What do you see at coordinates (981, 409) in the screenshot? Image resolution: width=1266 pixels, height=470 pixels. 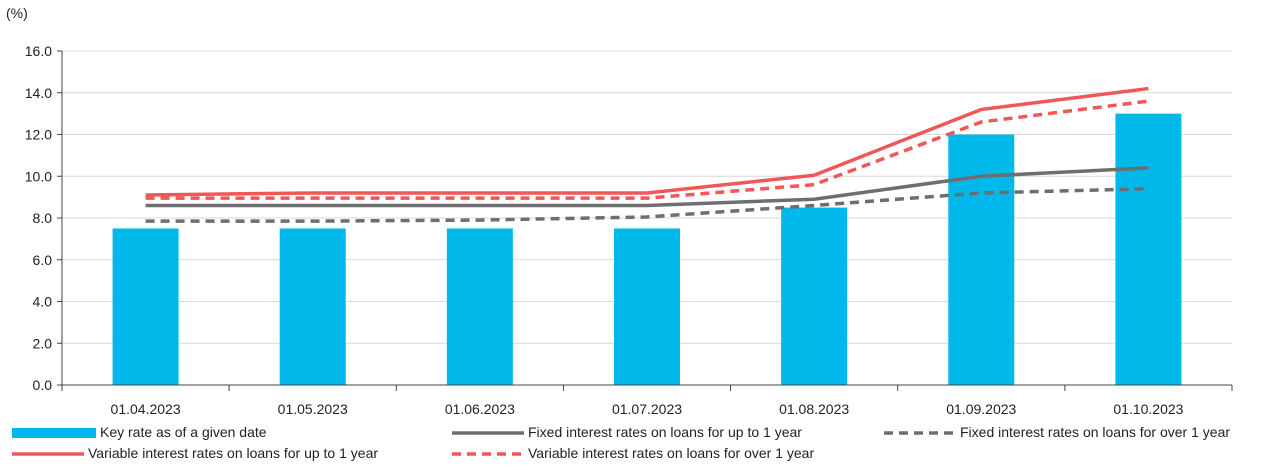 I see `x-tick-label: 01.09.2023` at bounding box center [981, 409].